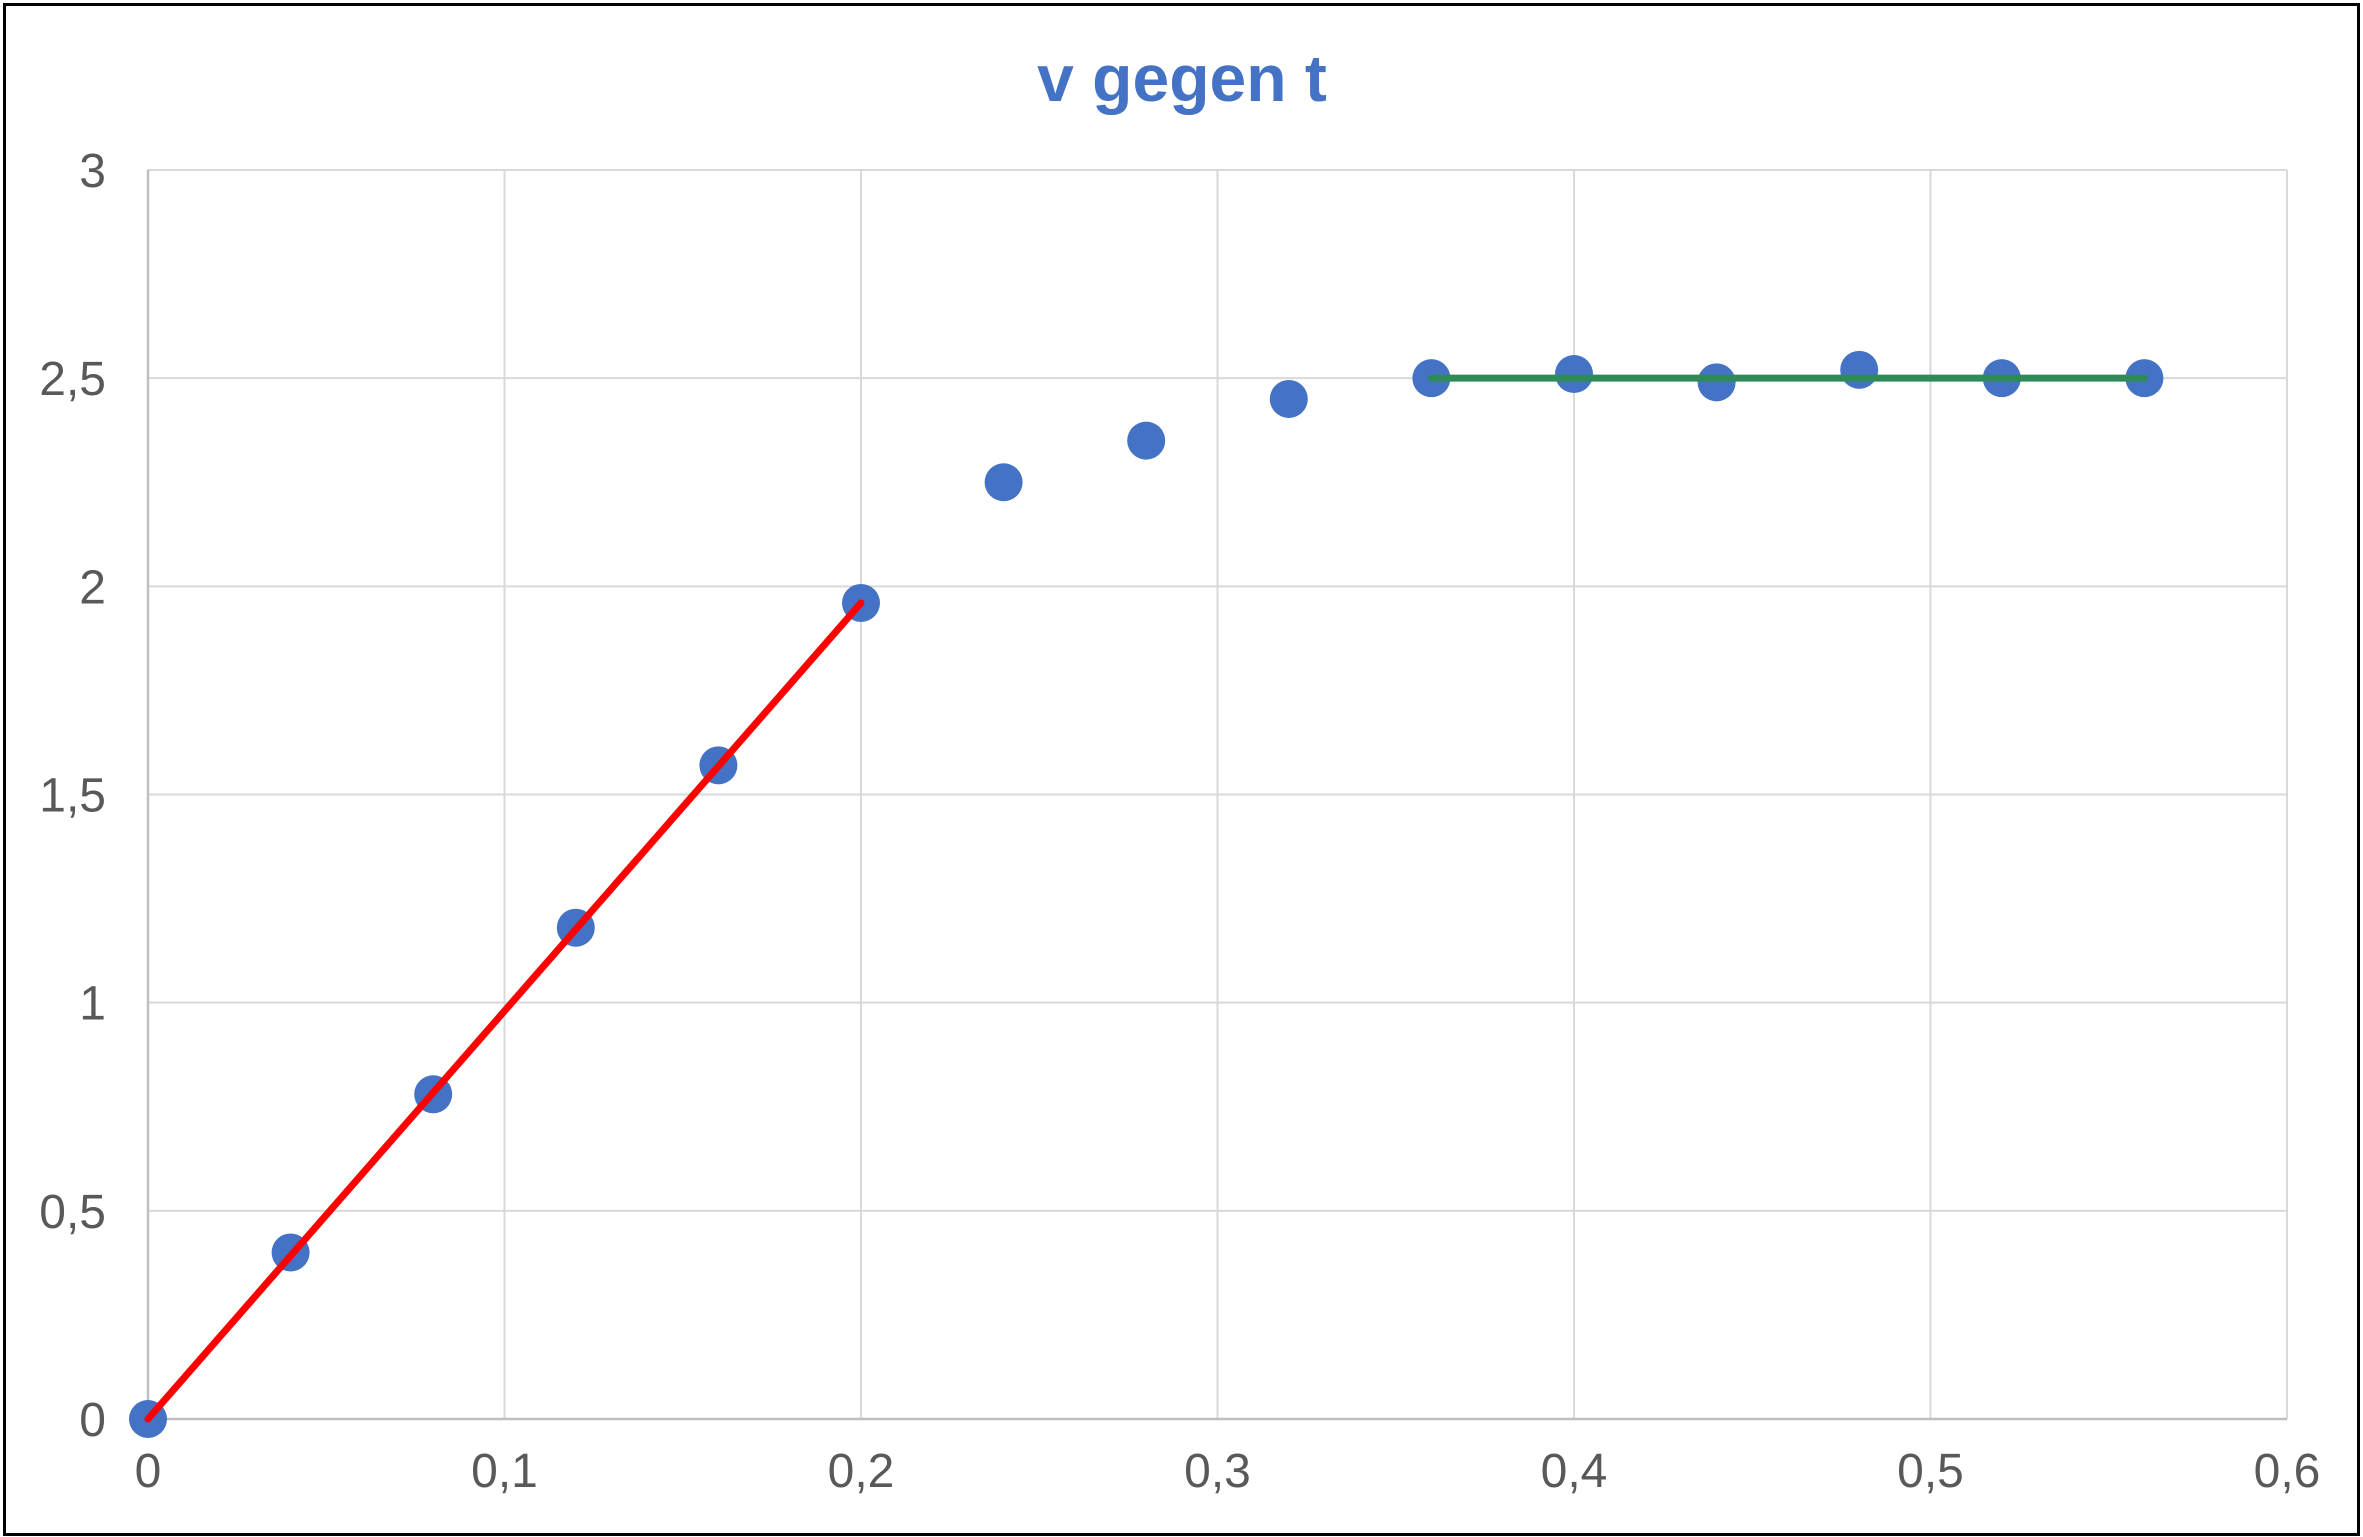  Describe the element at coordinates (1930, 1471) in the screenshot. I see `x-tick-label: 0,5` at that location.